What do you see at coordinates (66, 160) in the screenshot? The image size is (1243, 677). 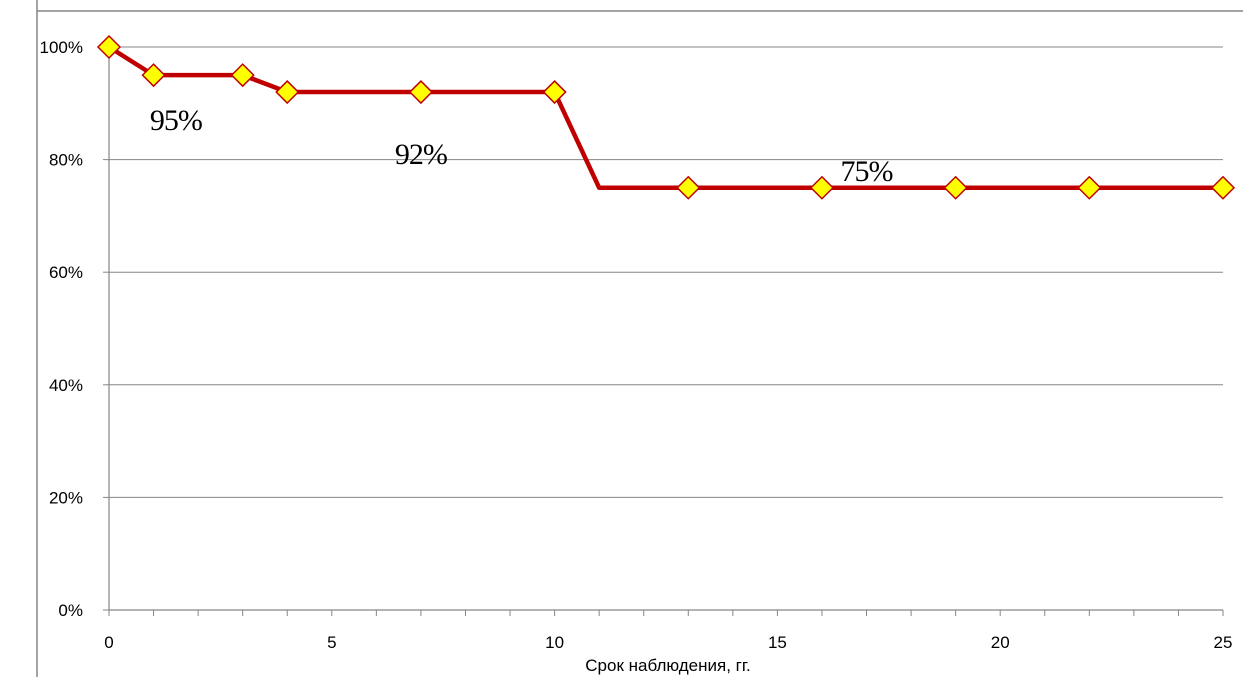 I see `y-tick-label: 80%` at bounding box center [66, 160].